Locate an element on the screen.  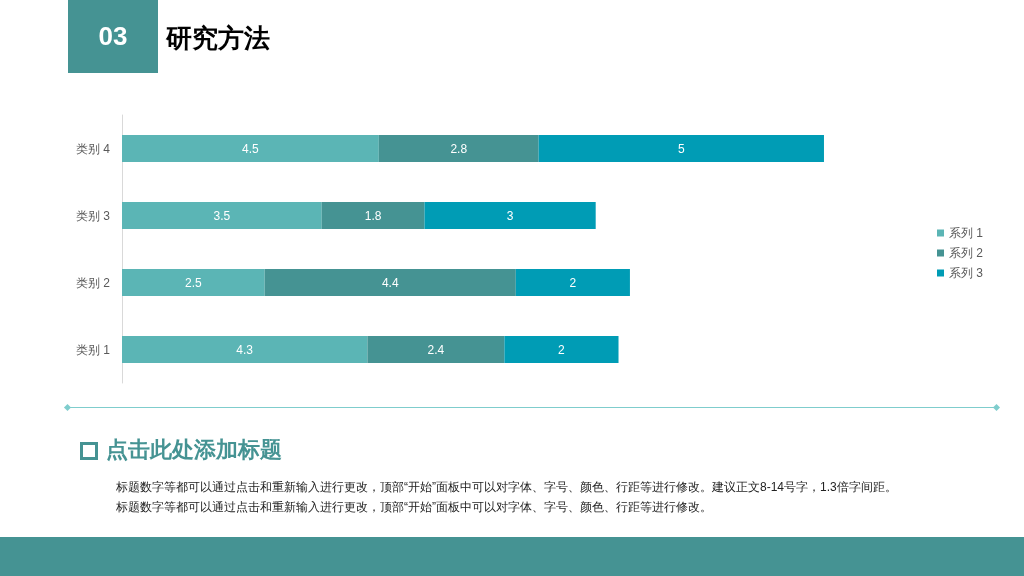
data-label: 1.8 is located at coordinates (373, 215).